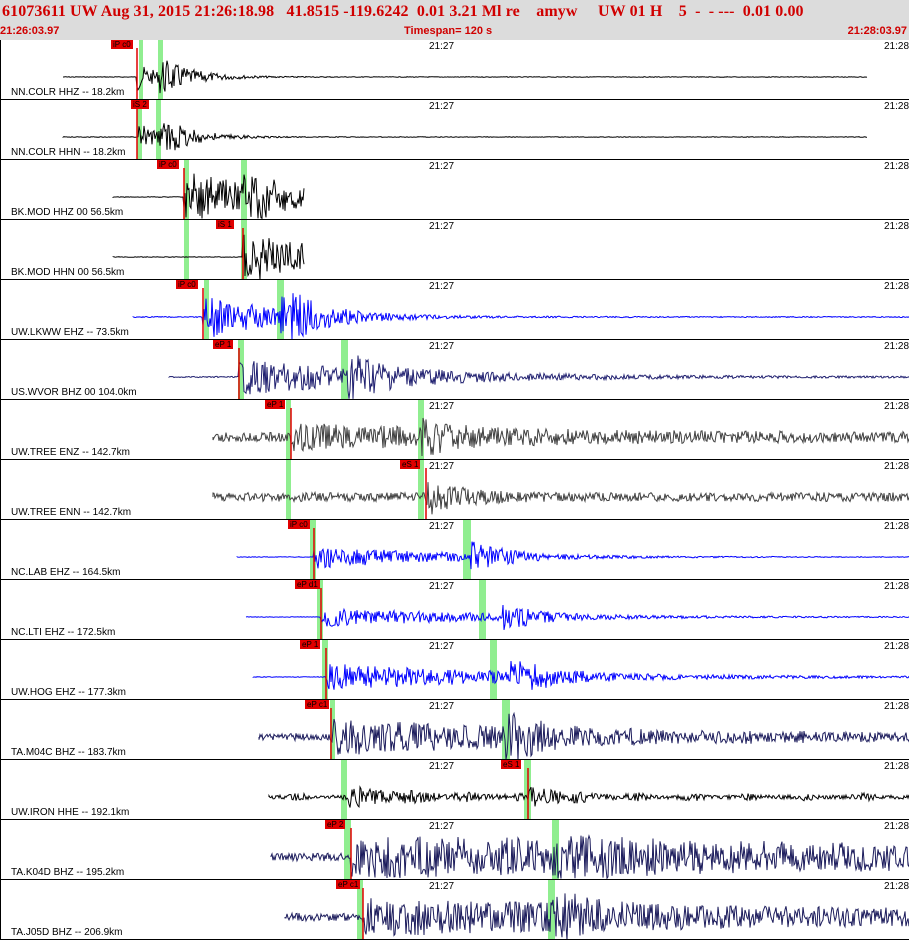  What do you see at coordinates (454, 670) in the screenshot?
I see `trace-panel: 21:27 21:28 eP 1 UW.HOG EHZ -- 177.3km` at bounding box center [454, 670].